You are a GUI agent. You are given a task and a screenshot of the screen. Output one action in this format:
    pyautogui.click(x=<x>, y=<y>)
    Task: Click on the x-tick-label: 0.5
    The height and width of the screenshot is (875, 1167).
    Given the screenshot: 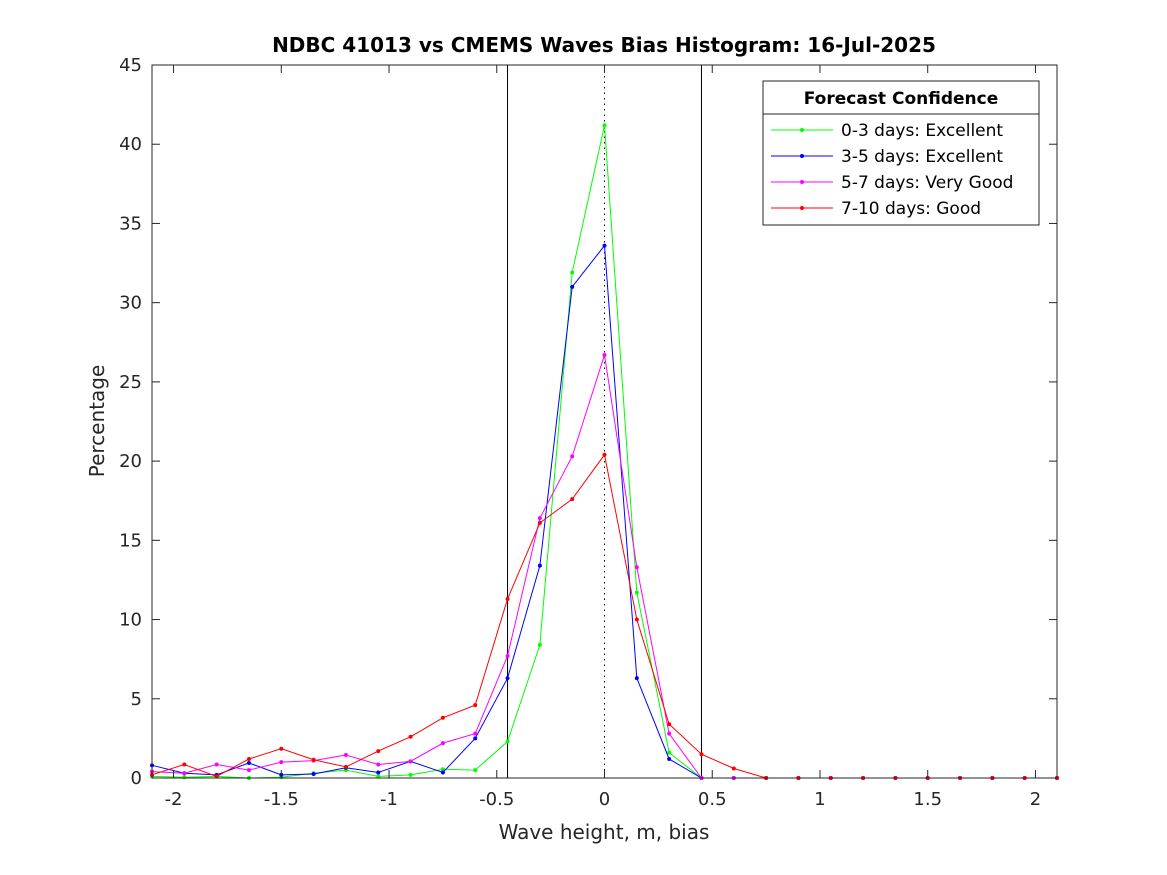 What is the action you would take?
    pyautogui.click(x=712, y=799)
    